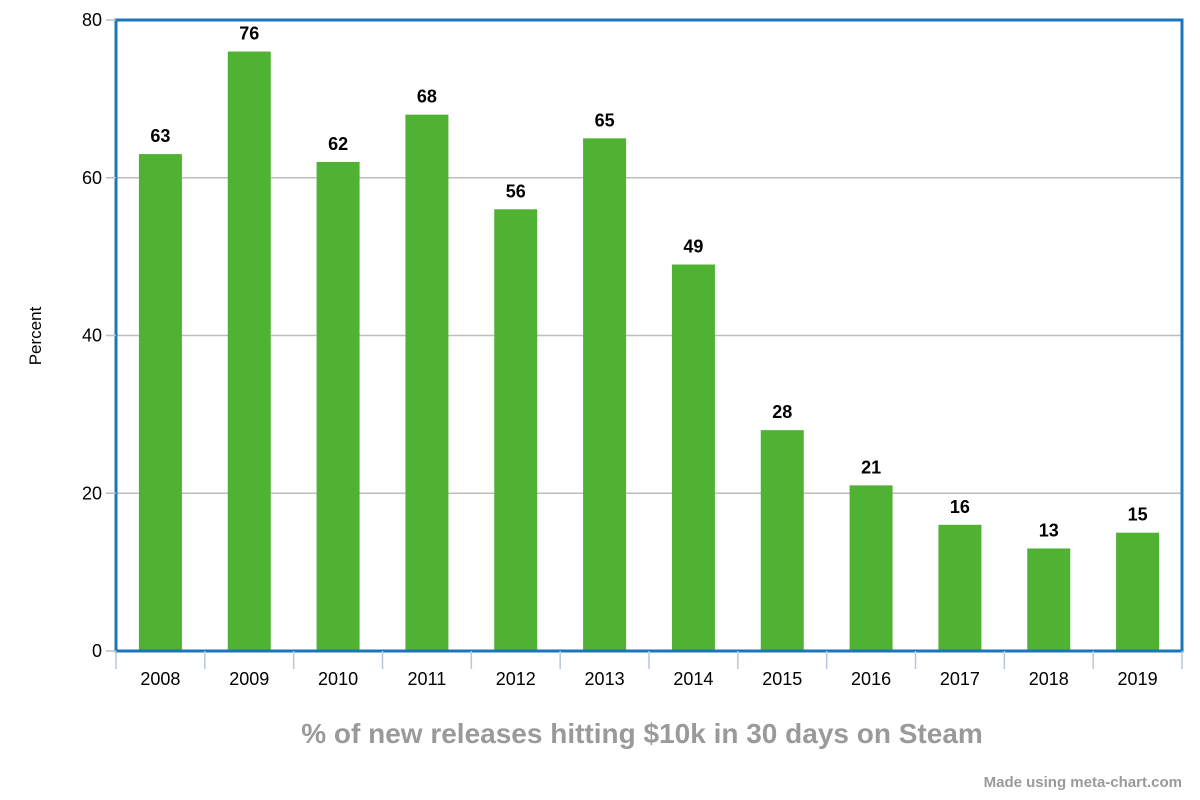  What do you see at coordinates (249, 351) in the screenshot?
I see `bar-2009` at bounding box center [249, 351].